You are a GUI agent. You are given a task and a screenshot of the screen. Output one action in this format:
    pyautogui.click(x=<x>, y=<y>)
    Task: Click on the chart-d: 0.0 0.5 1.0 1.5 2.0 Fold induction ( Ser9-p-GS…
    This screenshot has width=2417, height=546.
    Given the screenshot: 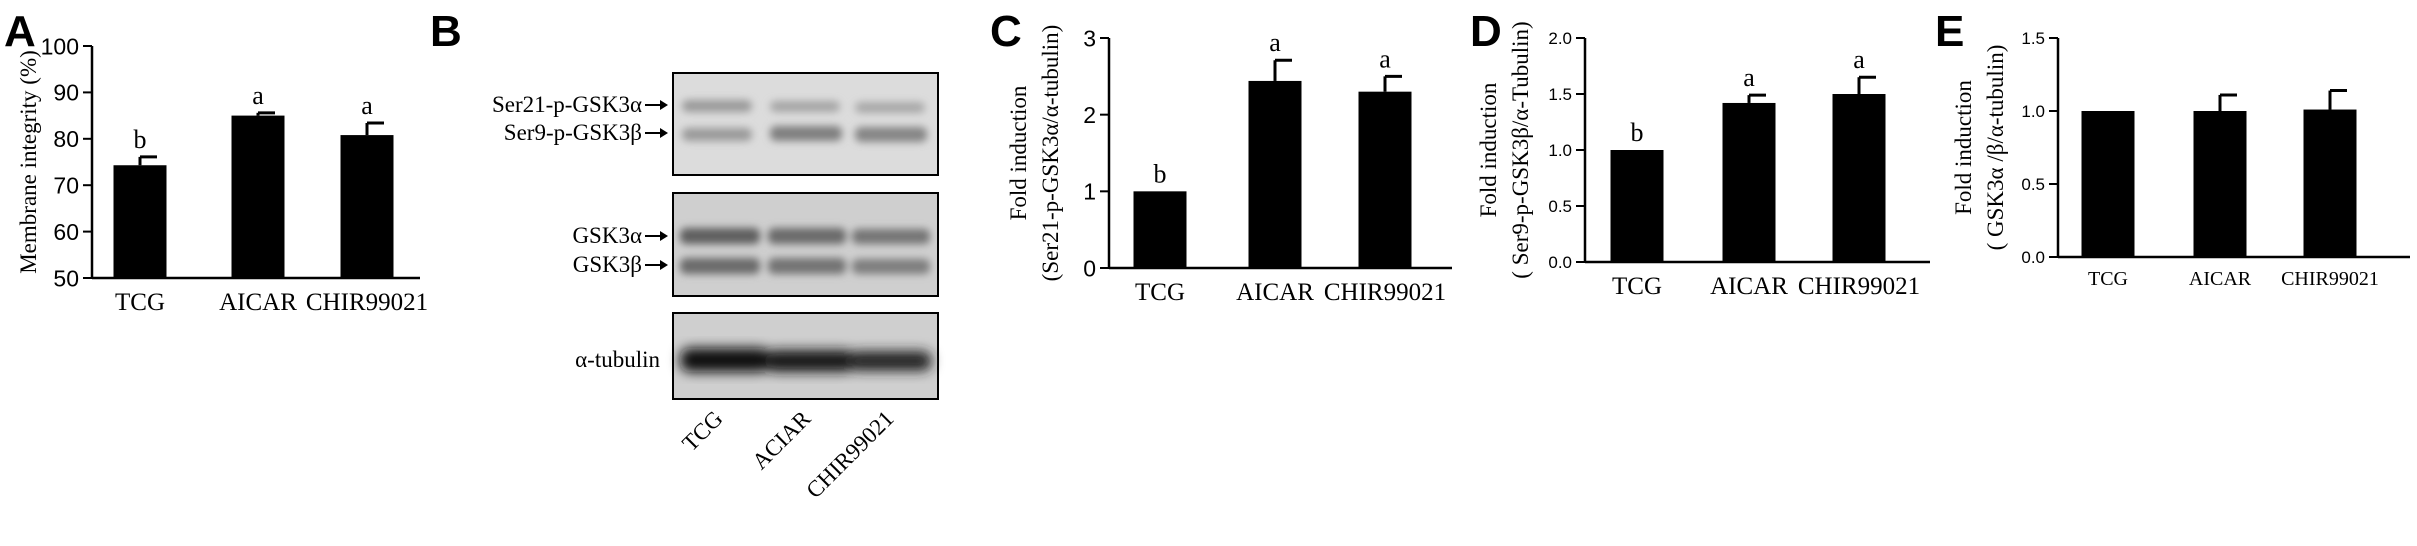 What is the action you would take?
    pyautogui.click(x=1703, y=160)
    